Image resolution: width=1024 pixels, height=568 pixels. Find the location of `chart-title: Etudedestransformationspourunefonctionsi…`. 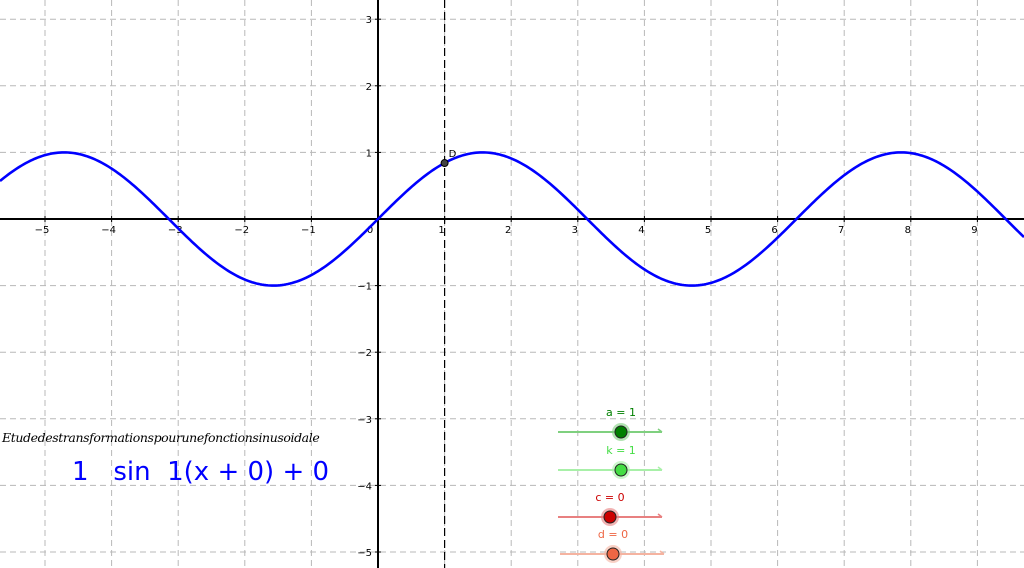

chart-title: Etudedestransformationspourunefonctionsi… is located at coordinates (161, 437).